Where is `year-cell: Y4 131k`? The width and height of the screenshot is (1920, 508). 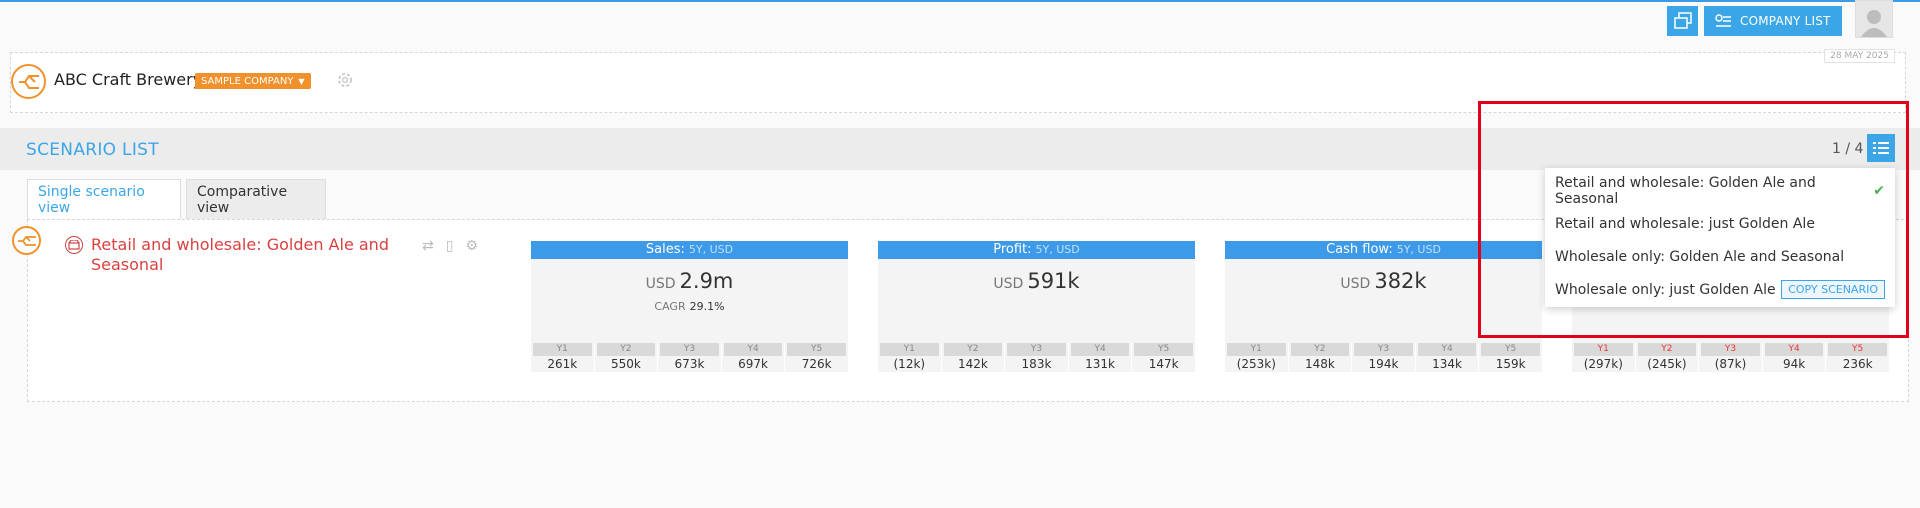
year-cell: Y4 131k is located at coordinates (1101, 357).